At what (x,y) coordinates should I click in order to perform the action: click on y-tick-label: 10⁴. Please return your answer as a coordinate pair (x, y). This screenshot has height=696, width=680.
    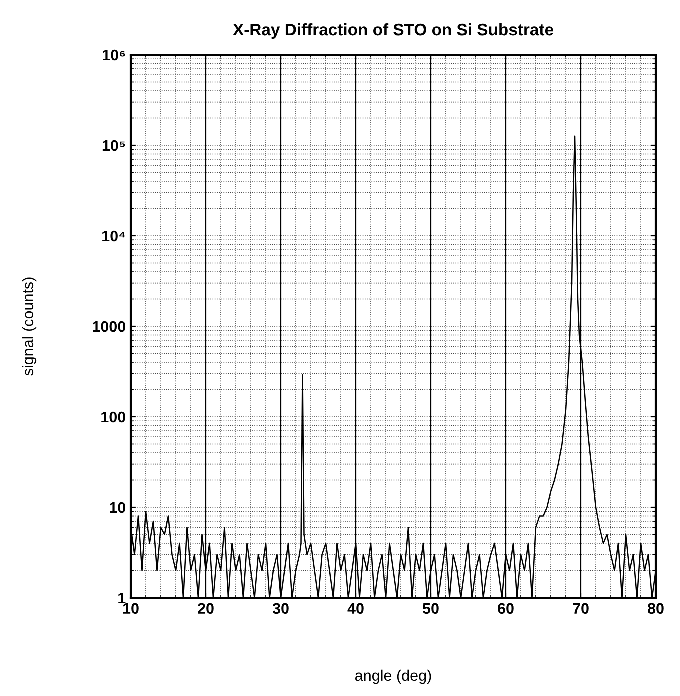
    Looking at the image, I should click on (114, 236).